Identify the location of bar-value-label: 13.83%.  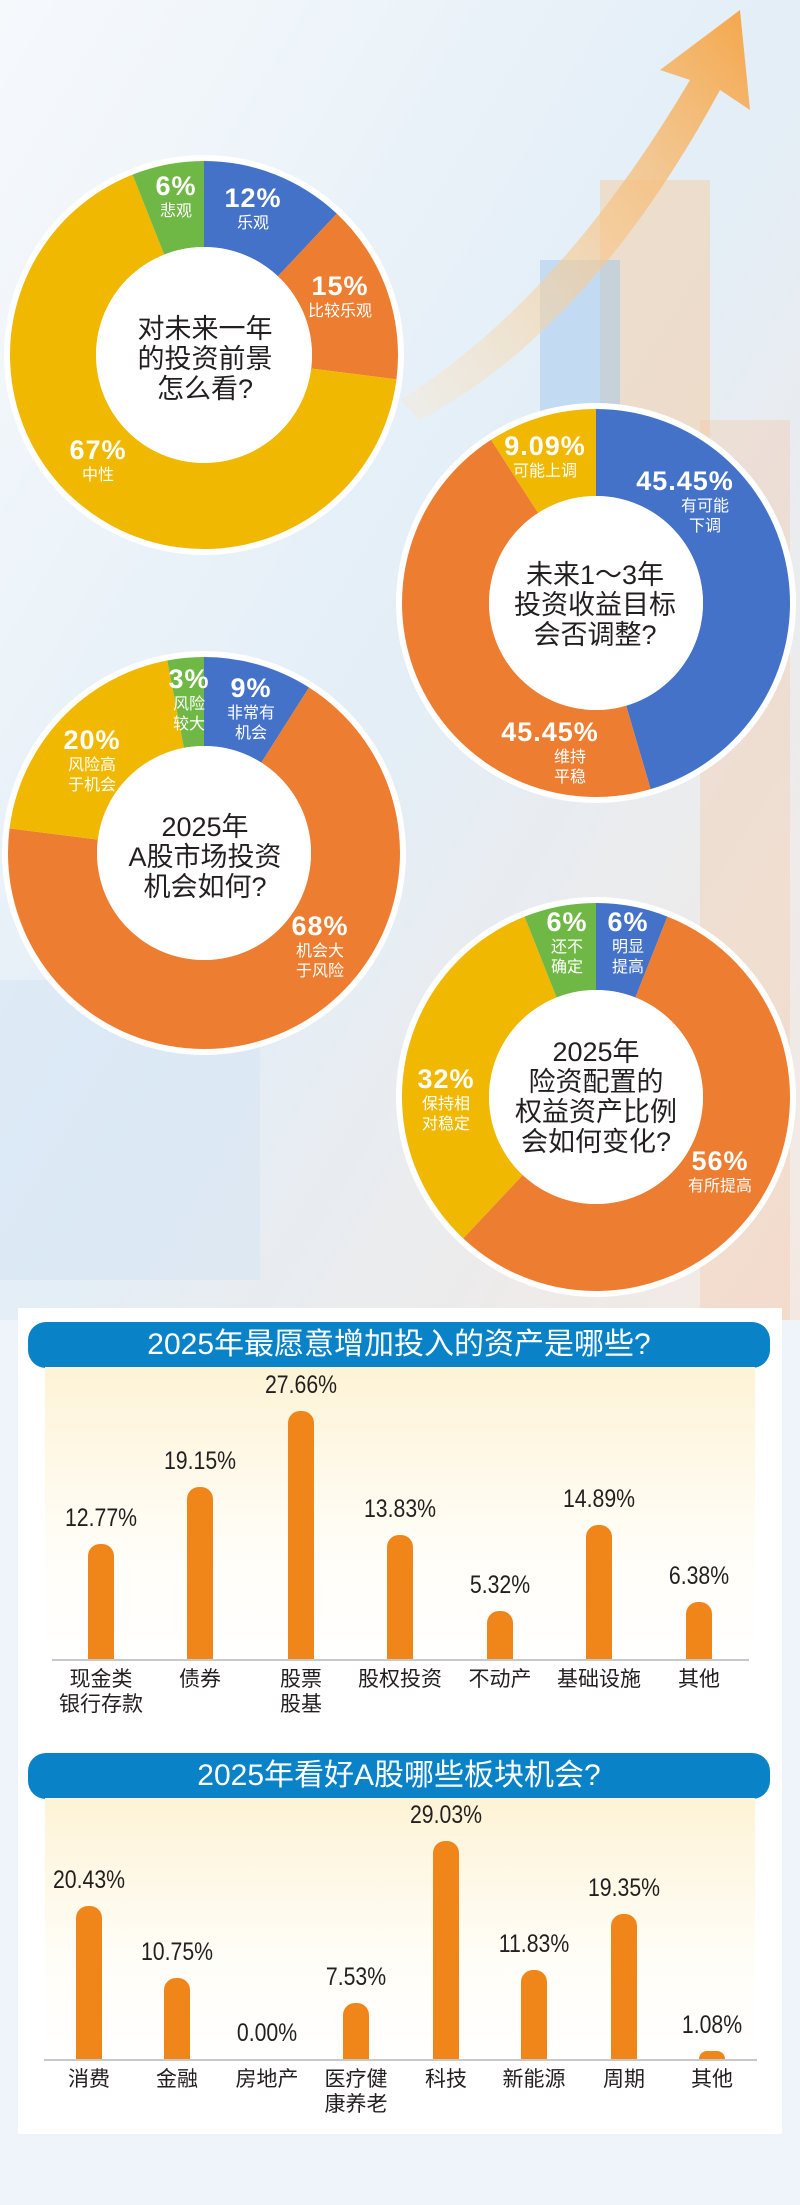
(400, 1508).